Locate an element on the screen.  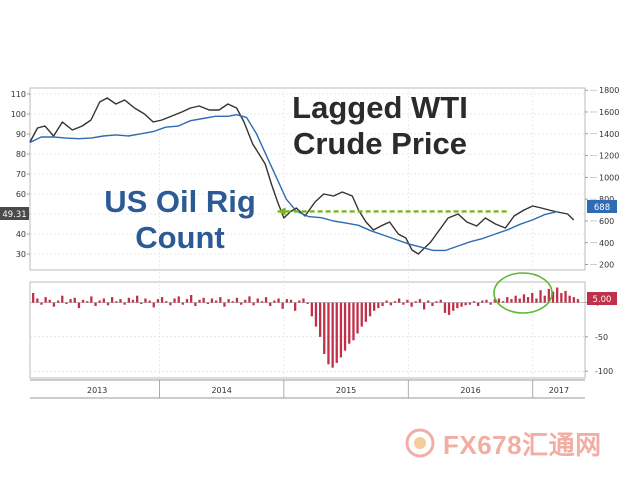
right-tick-label-1000: 1000 is located at coordinates (609, 177).